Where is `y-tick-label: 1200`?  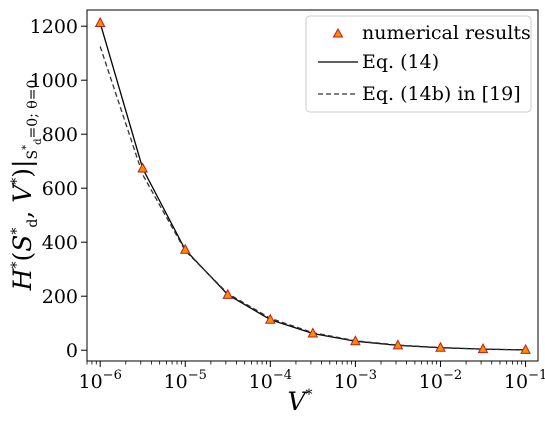
y-tick-label: 1200 is located at coordinates (54, 27).